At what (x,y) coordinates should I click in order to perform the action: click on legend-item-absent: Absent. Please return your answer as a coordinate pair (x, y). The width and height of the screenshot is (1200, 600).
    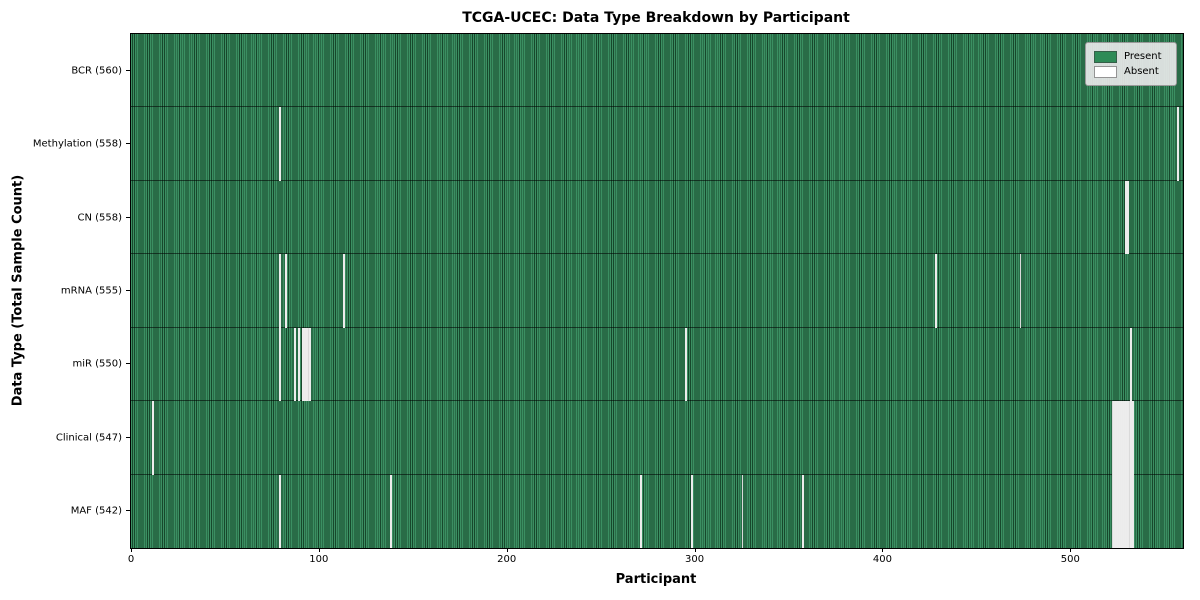
    Looking at the image, I should click on (1131, 71).